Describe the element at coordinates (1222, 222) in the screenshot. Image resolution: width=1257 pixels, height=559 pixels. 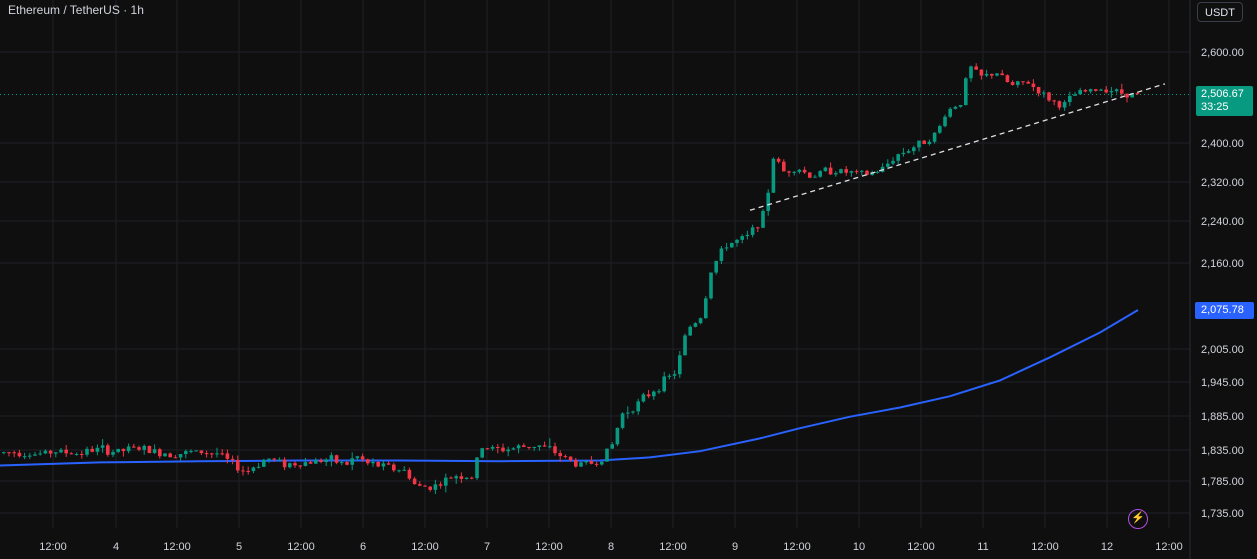
I see `price-tick-label: 2,240.00` at that location.